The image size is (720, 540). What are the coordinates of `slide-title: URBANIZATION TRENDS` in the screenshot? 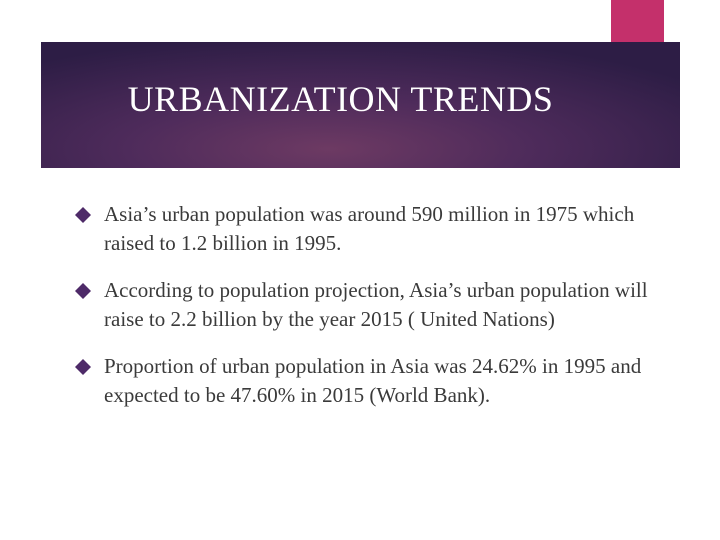 It's located at (340, 99).